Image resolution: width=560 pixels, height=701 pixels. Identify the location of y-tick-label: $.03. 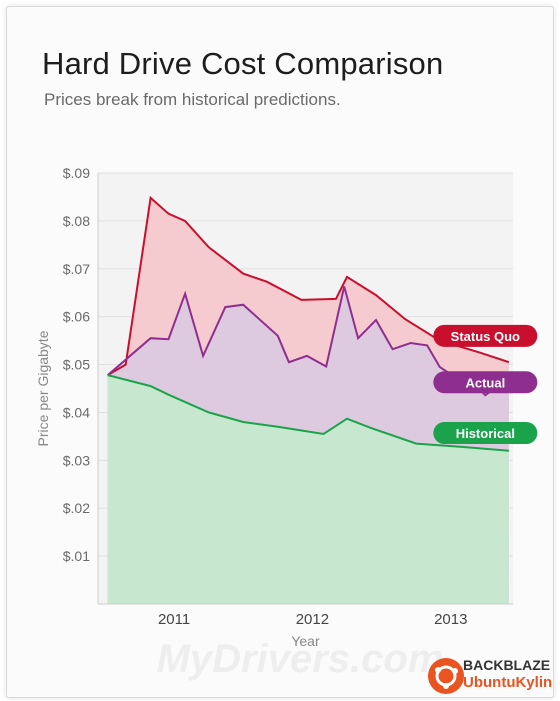
(76, 460).